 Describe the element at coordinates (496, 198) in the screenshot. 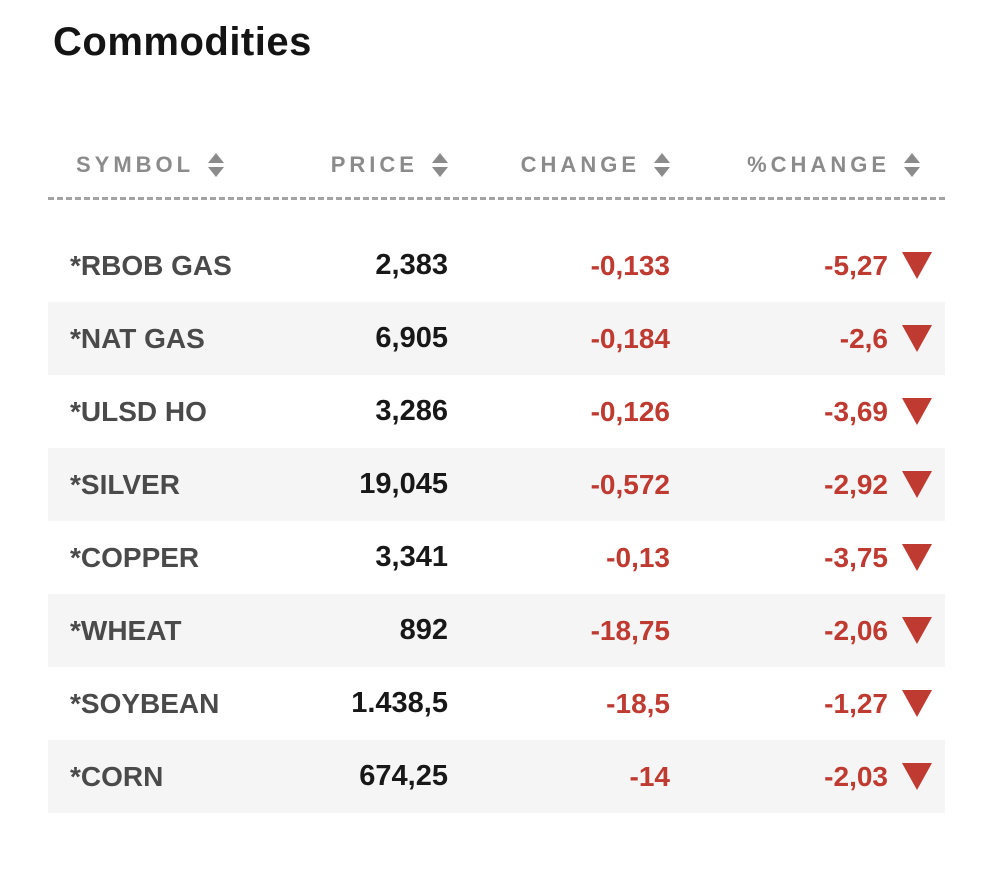

I see `table-divider` at that location.